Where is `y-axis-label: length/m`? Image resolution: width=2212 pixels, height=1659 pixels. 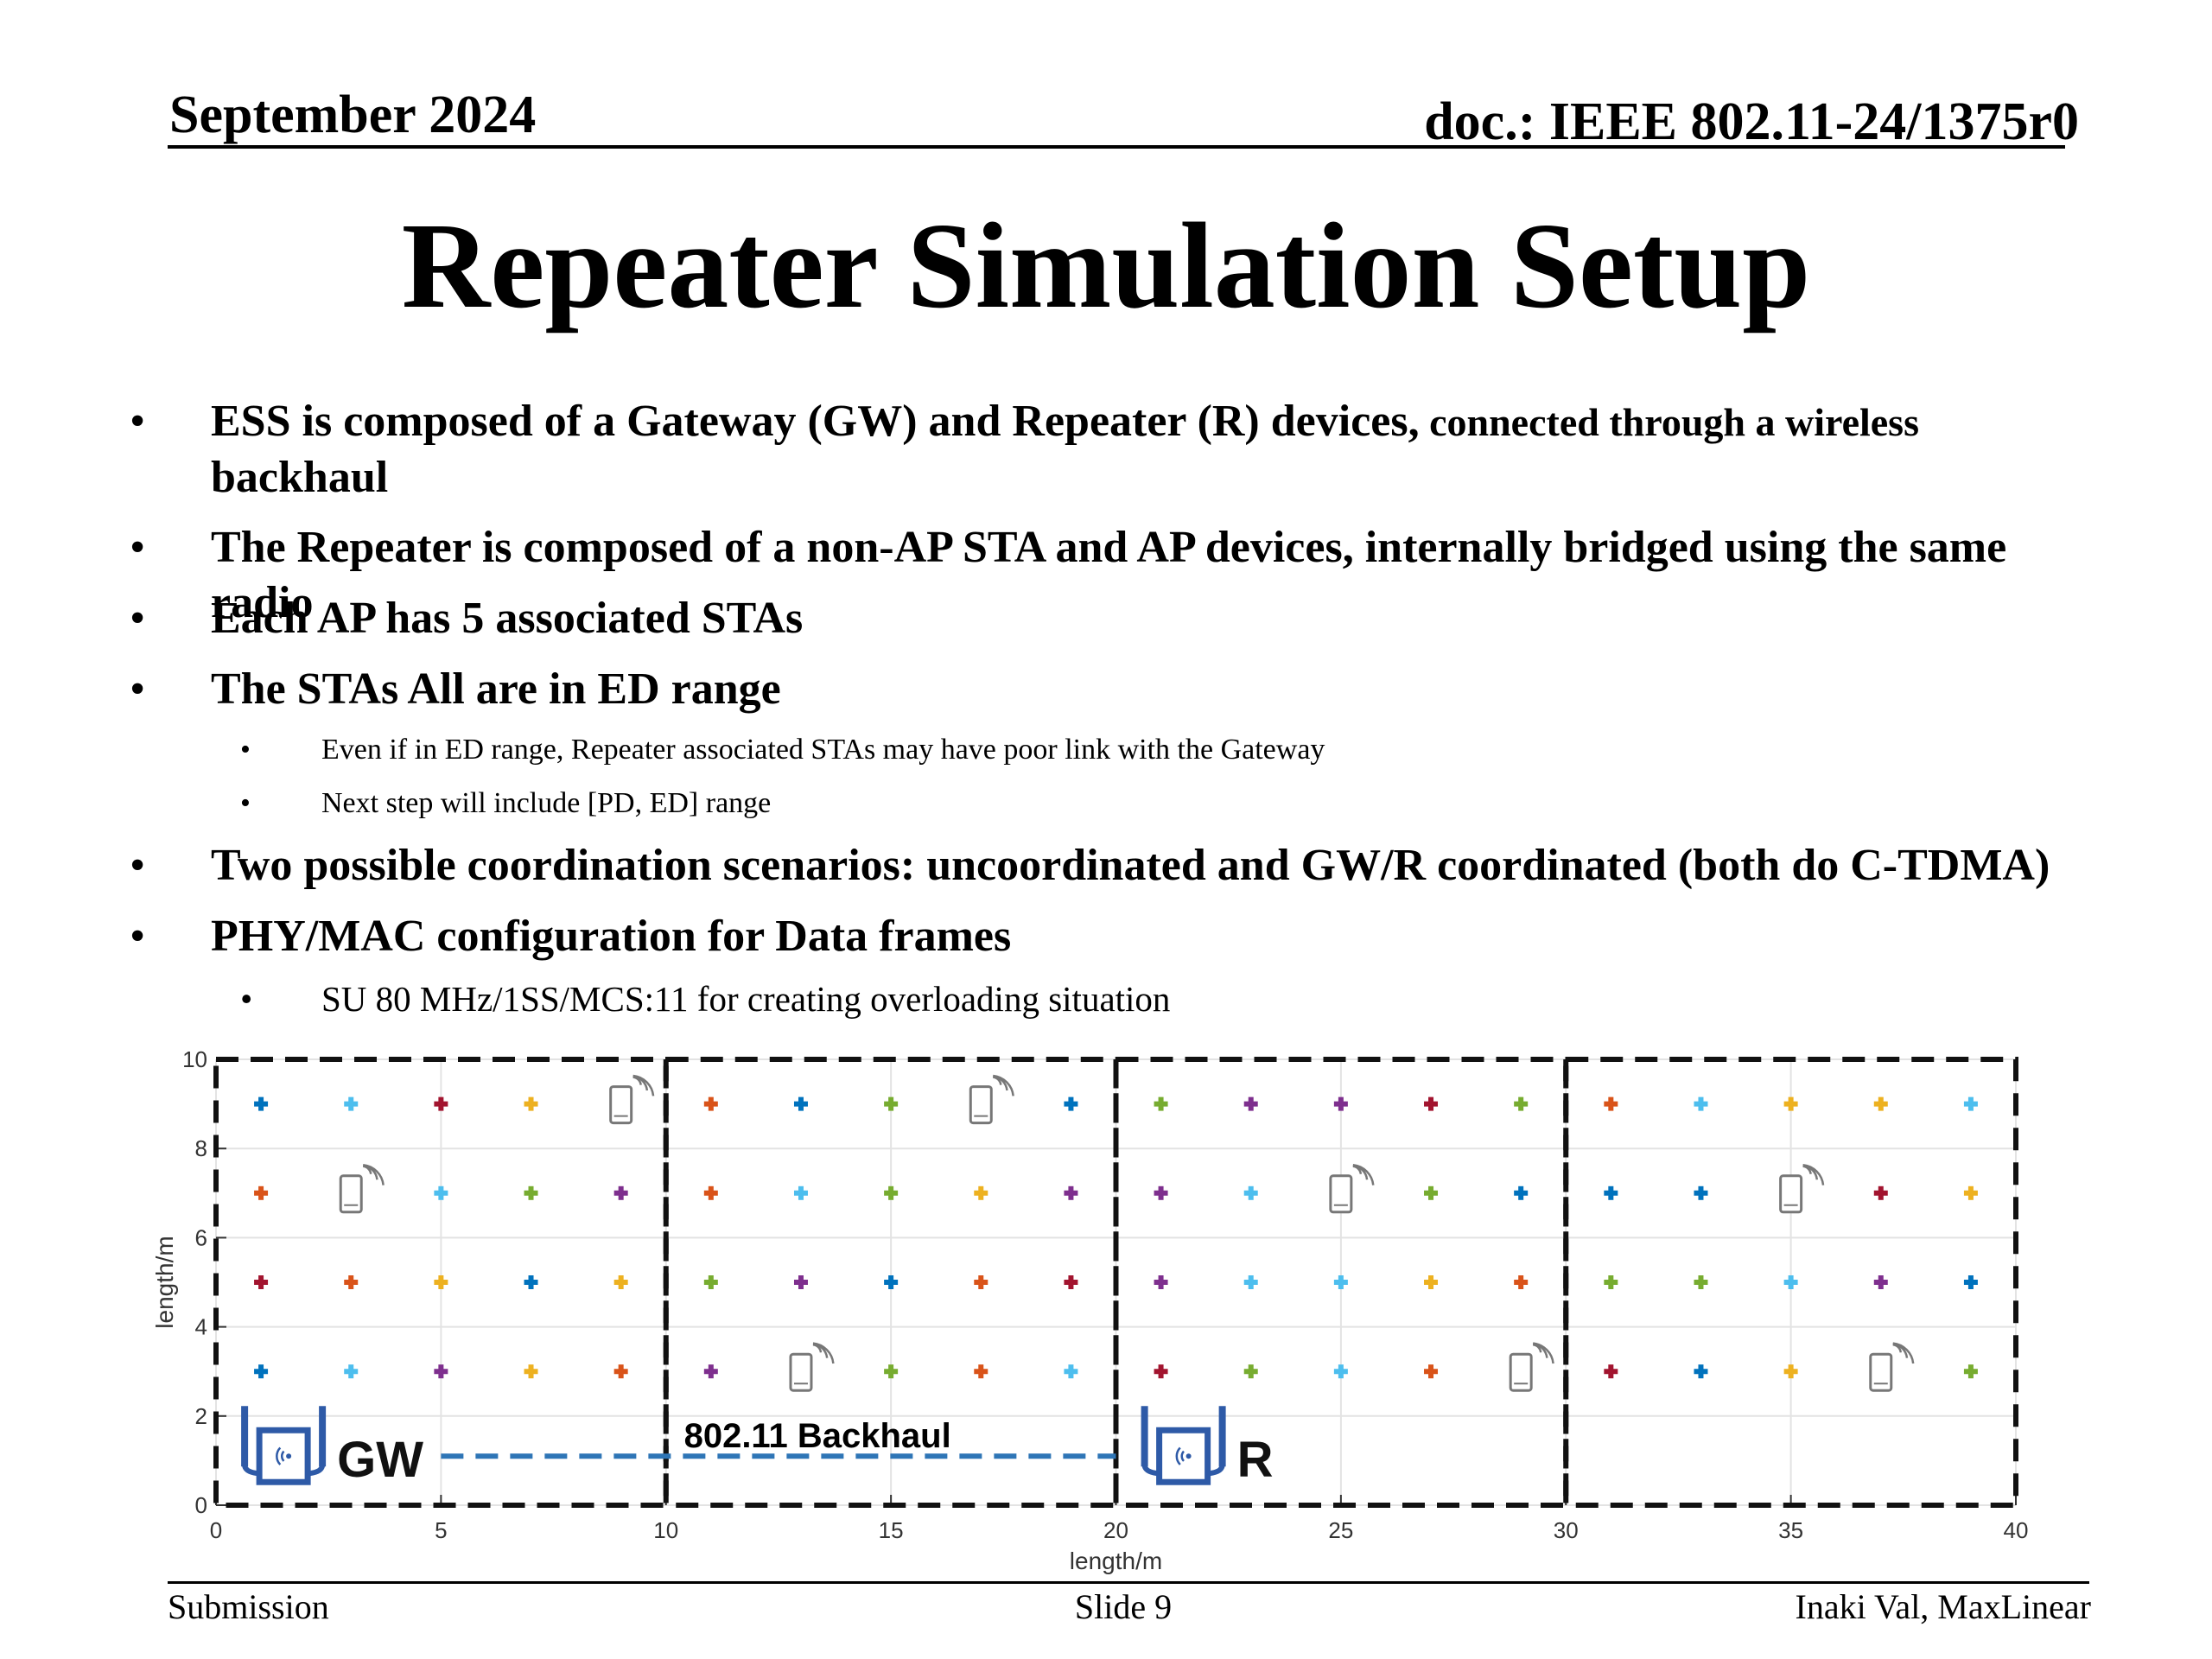
y-axis-label: length/m is located at coordinates (164, 1282).